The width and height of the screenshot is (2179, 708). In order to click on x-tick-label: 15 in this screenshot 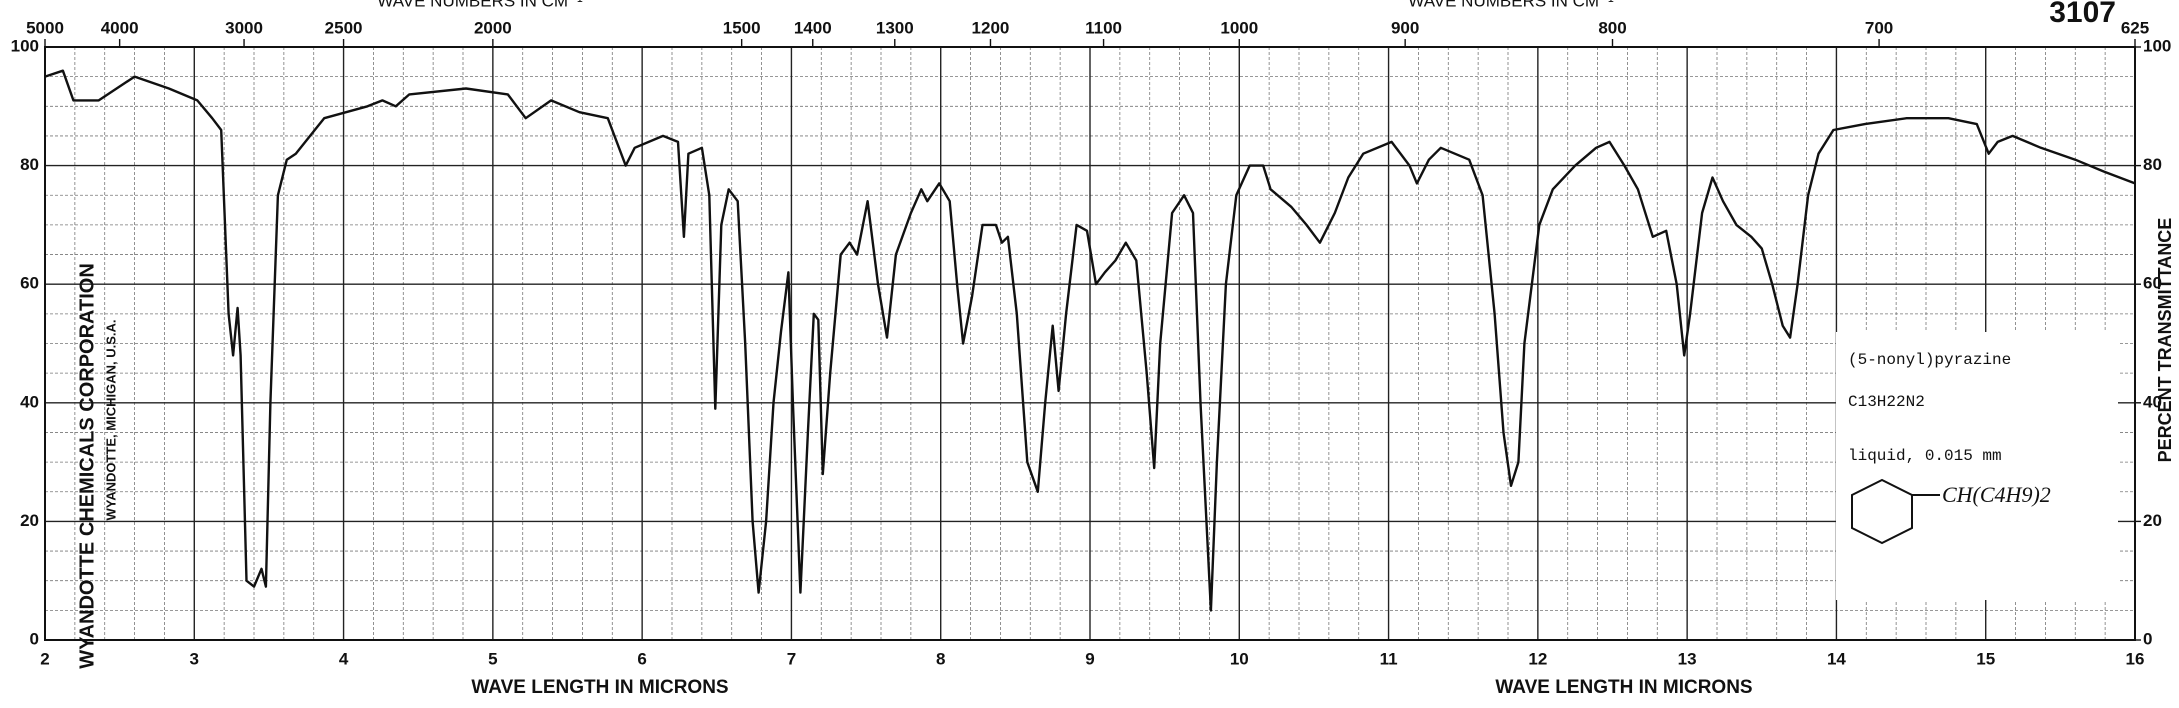, I will do `click(1985, 658)`.